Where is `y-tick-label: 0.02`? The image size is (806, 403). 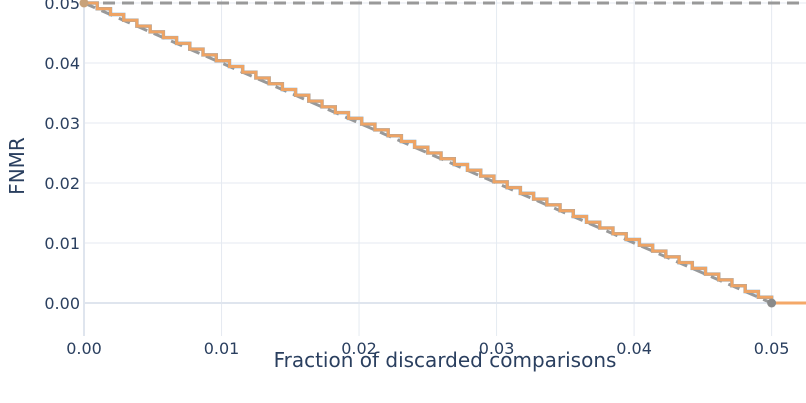 y-tick-label: 0.02 is located at coordinates (62, 183).